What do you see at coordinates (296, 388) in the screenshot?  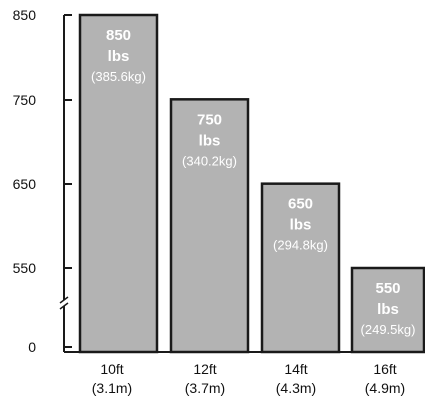 I see `x-category-label: (4.3m)` at bounding box center [296, 388].